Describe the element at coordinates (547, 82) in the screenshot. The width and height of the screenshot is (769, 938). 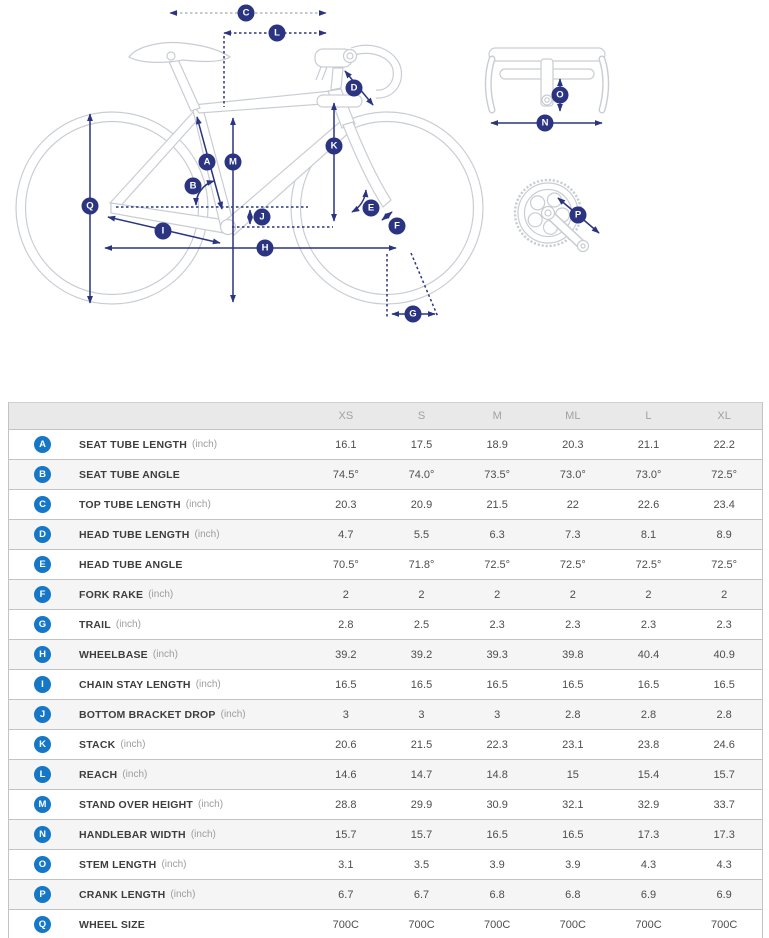
I see `stem` at that location.